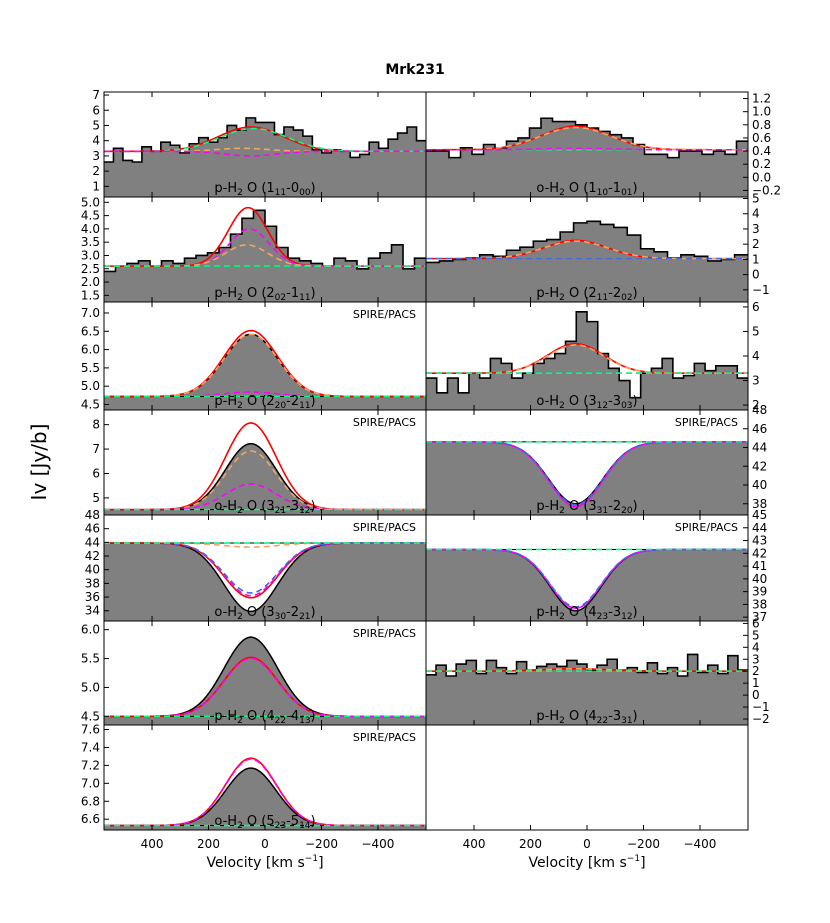 The image size is (830, 923). What do you see at coordinates (225, 612) in the screenshot?
I see `panel-label-part: o-H` at bounding box center [225, 612].